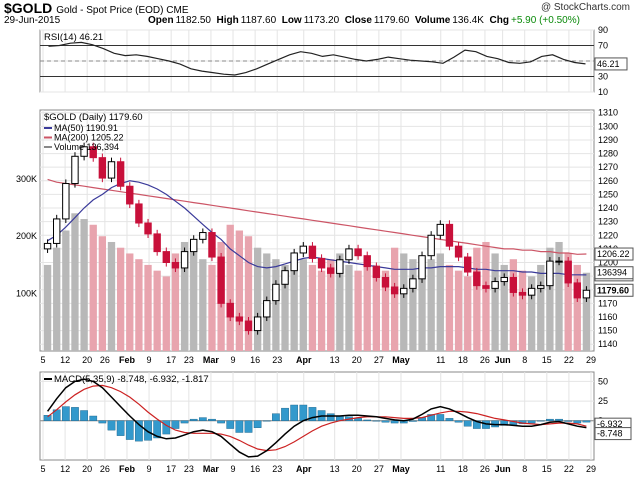  Describe the element at coordinates (499, 20) in the screenshot. I see `change-label: Chg` at that location.